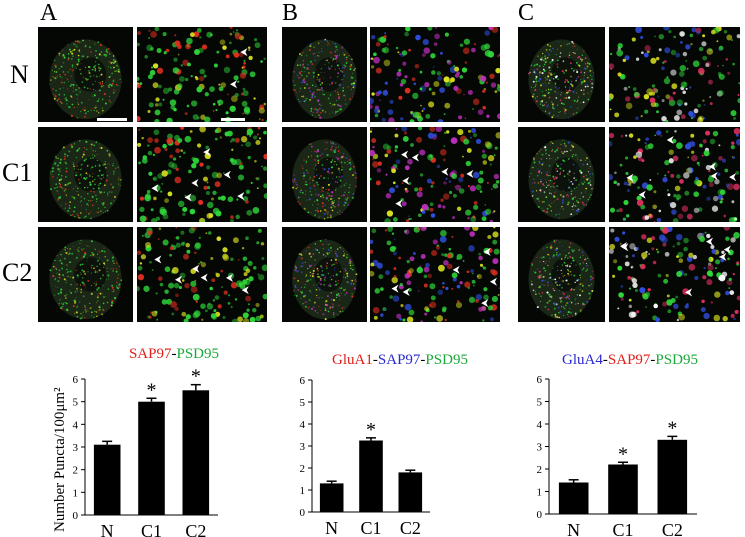  Describe the element at coordinates (435, 174) in the screenshot. I see `micrograph-b-2-zoom` at that location.